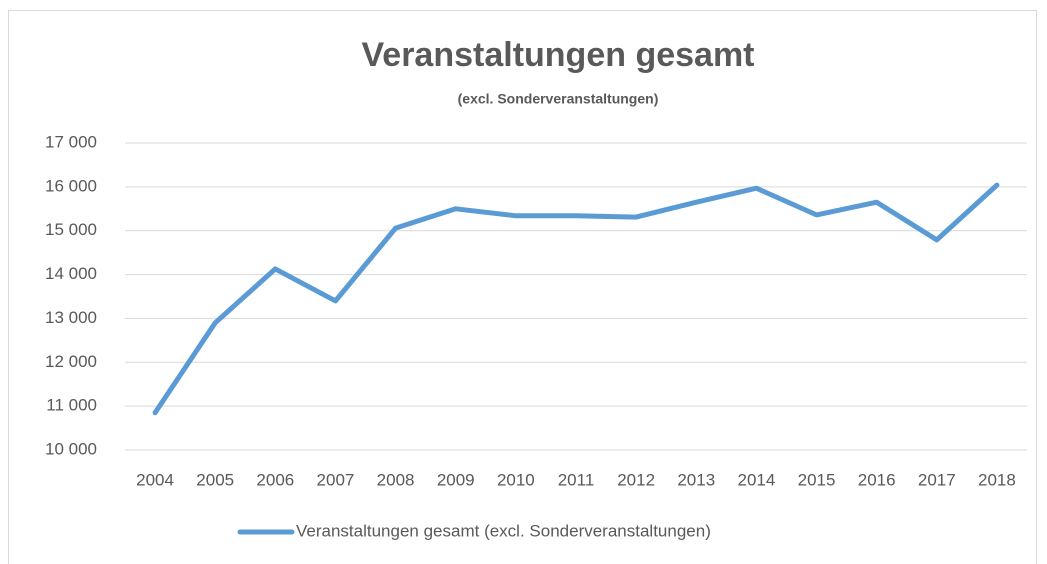 Image resolution: width=1047 pixels, height=564 pixels. Describe the element at coordinates (336, 479) in the screenshot. I see `x-tick-label: 2007` at that location.